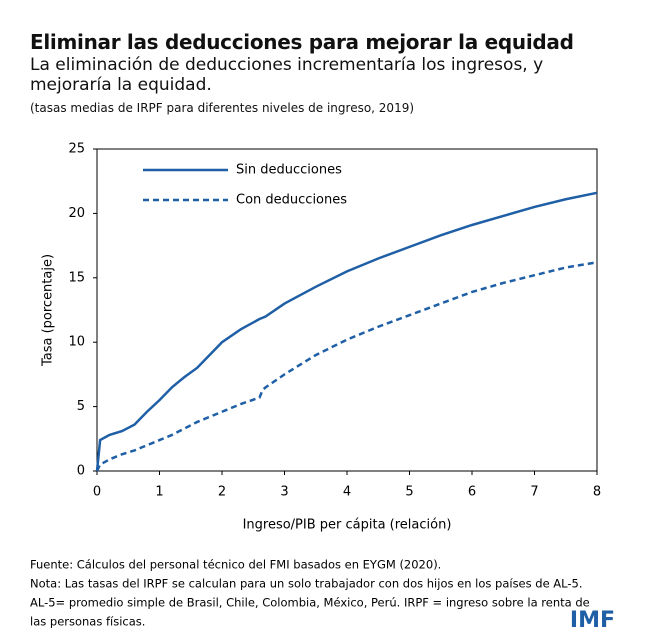 The width and height of the screenshot is (650, 642). I want to click on y-tick-label: 5, so click(81, 406).